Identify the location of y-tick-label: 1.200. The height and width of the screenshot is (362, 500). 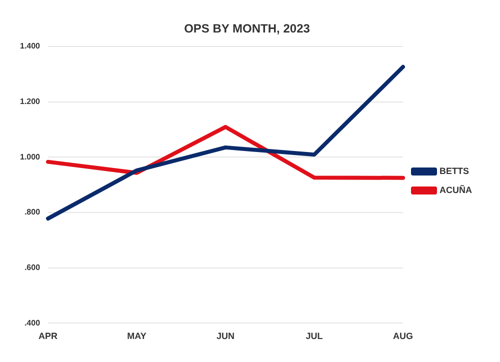
(30, 101).